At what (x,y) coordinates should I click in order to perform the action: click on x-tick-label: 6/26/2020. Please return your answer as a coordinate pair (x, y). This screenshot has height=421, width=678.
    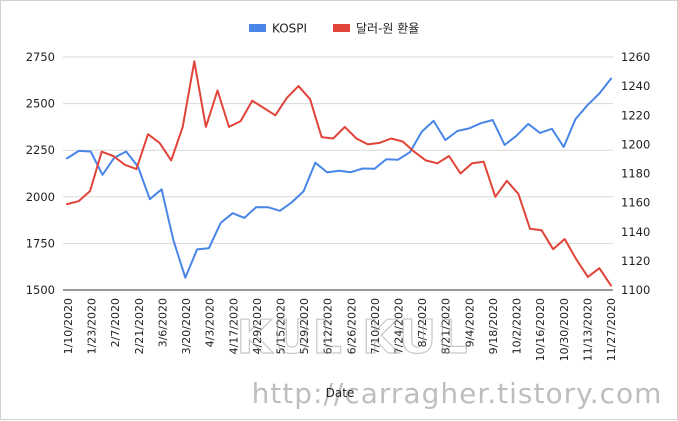
    Looking at the image, I should click on (351, 326).